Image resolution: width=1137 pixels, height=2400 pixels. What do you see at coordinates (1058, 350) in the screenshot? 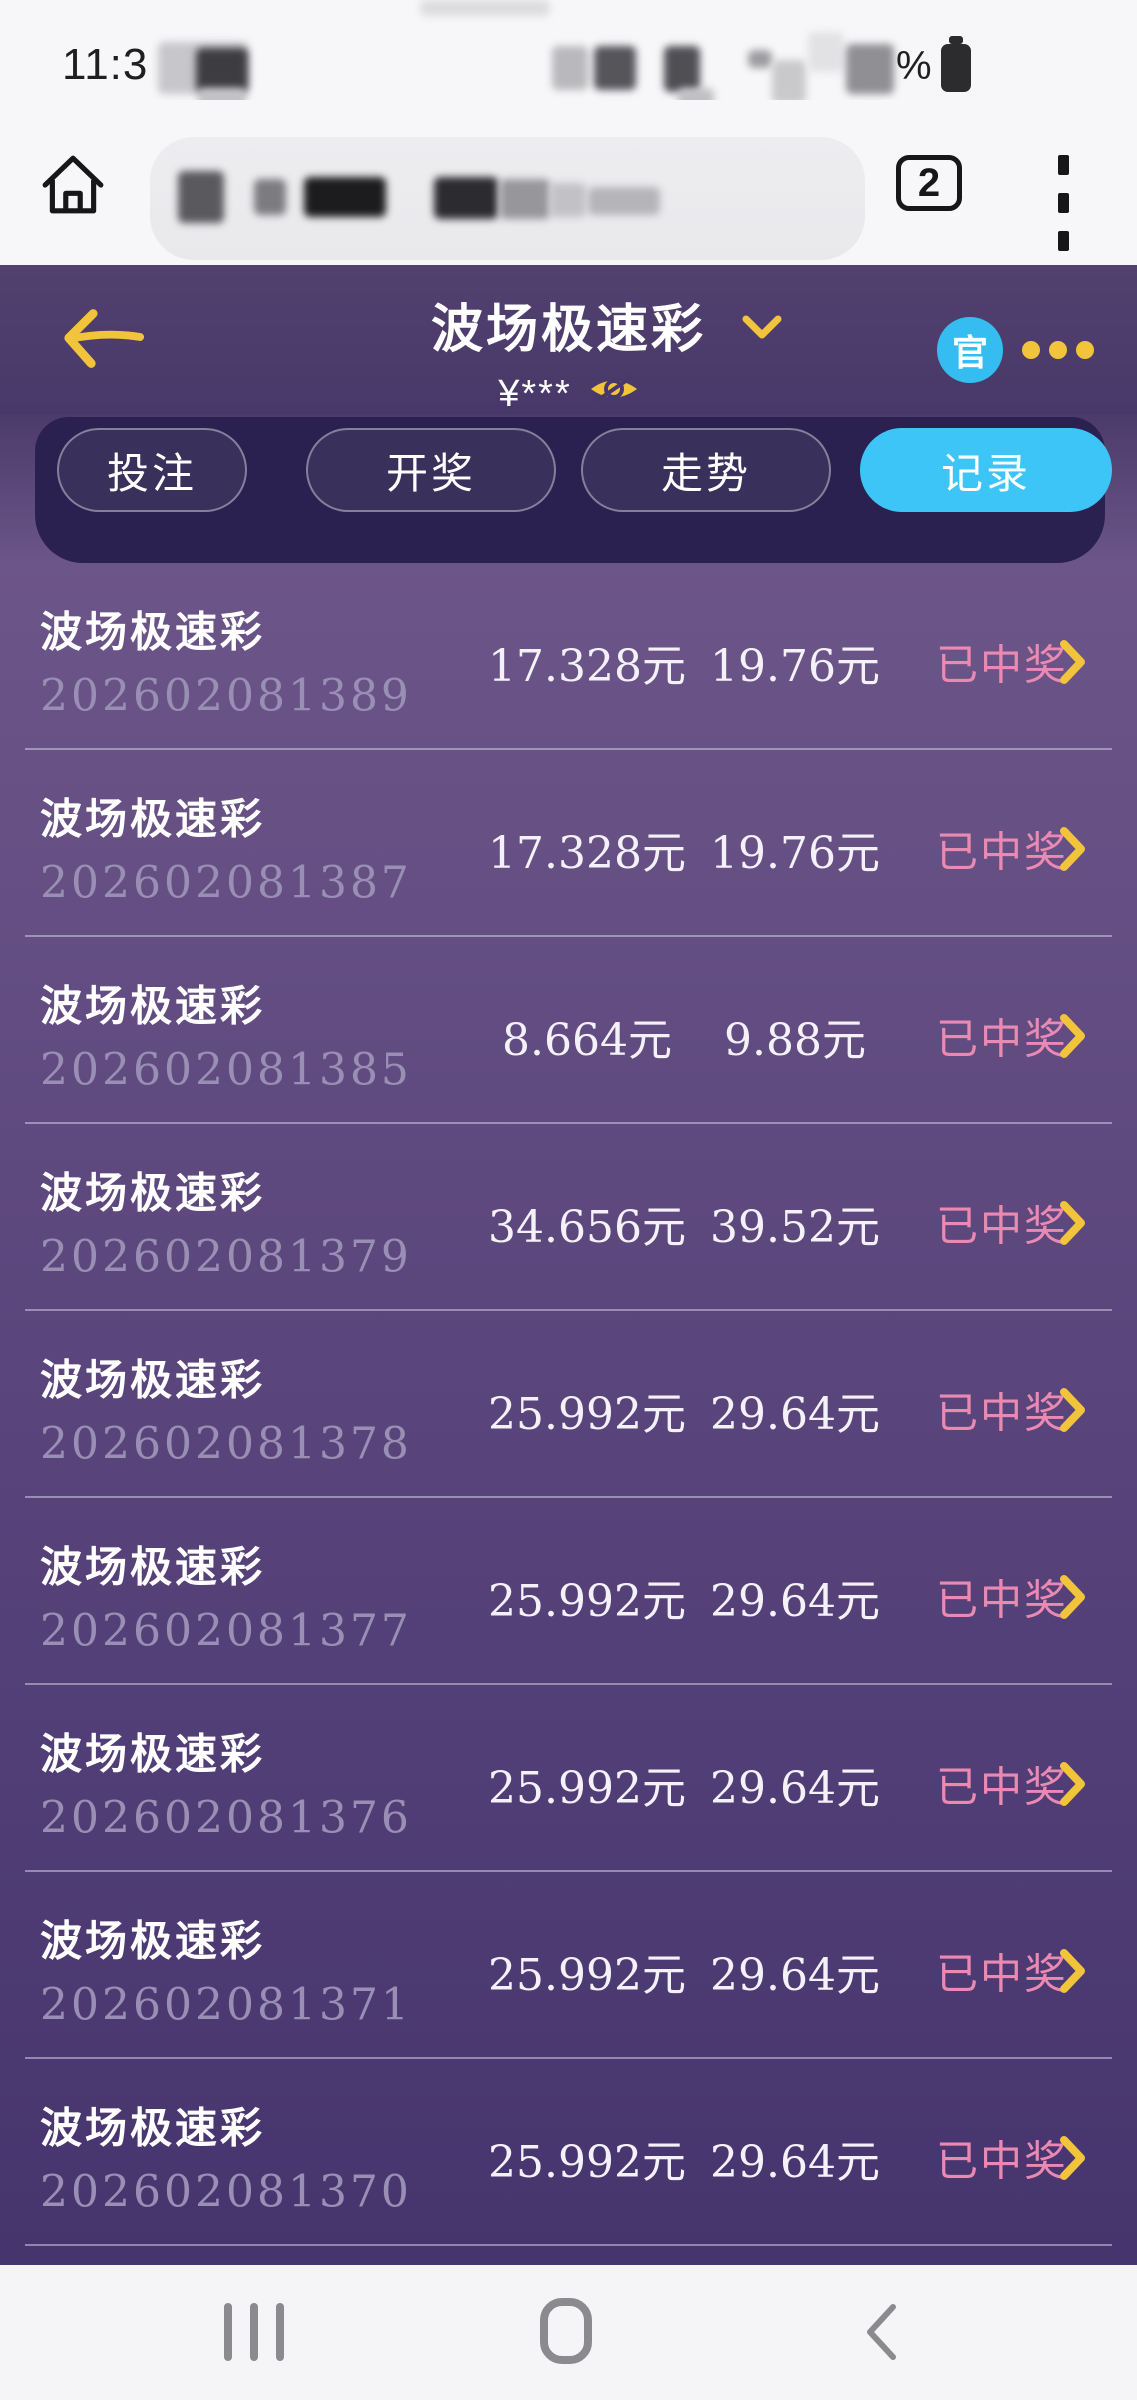
I see `more-options-icon` at bounding box center [1058, 350].